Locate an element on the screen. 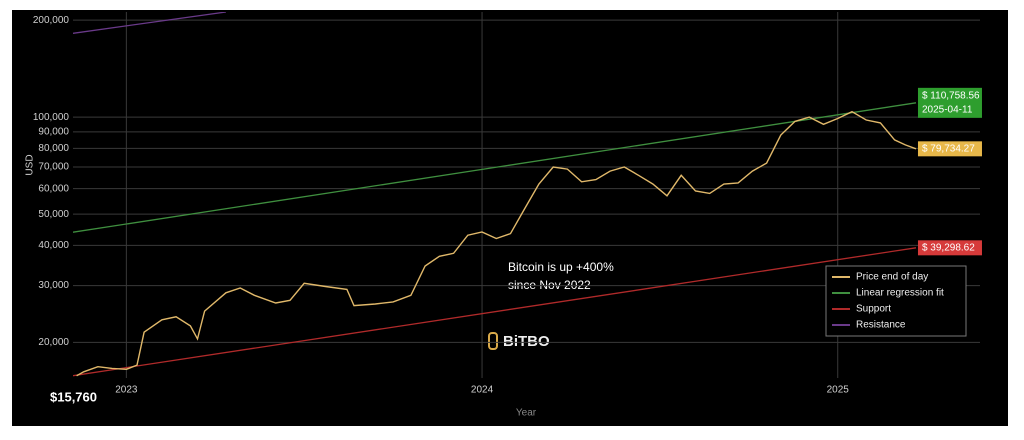 The image size is (1024, 440). y-tick-label: 60,000 is located at coordinates (53, 188).